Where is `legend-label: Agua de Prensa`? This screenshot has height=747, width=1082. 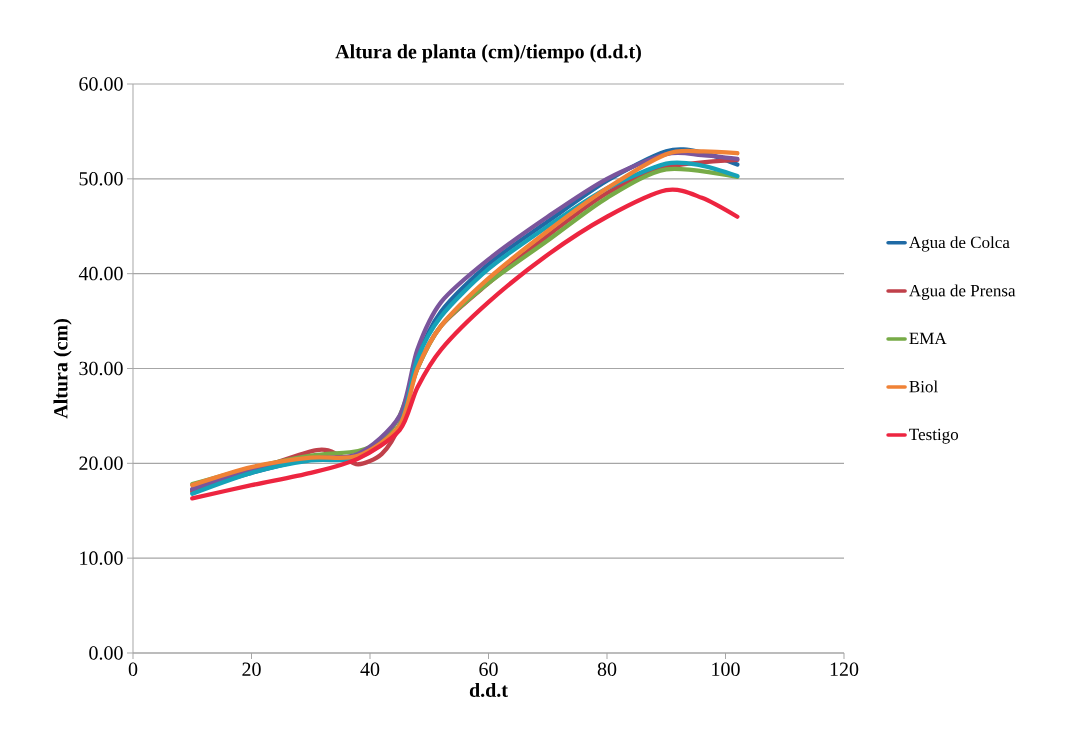
legend-label: Agua de Prensa is located at coordinates (962, 292).